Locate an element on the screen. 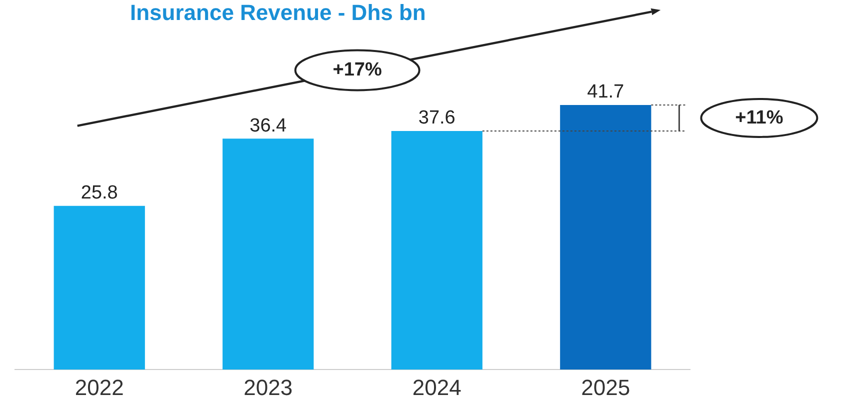 This screenshot has width=846, height=408. data-label: 41.7 is located at coordinates (605, 92).